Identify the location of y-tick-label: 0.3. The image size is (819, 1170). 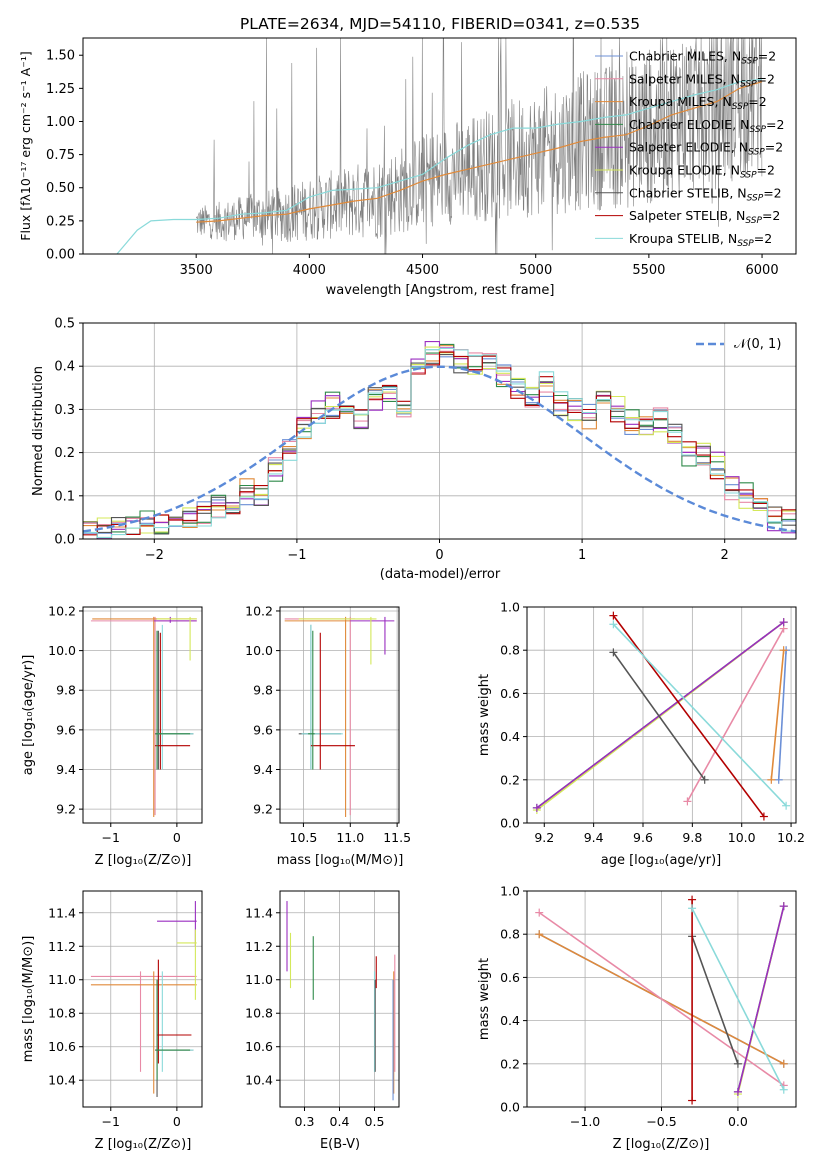
(64, 410).